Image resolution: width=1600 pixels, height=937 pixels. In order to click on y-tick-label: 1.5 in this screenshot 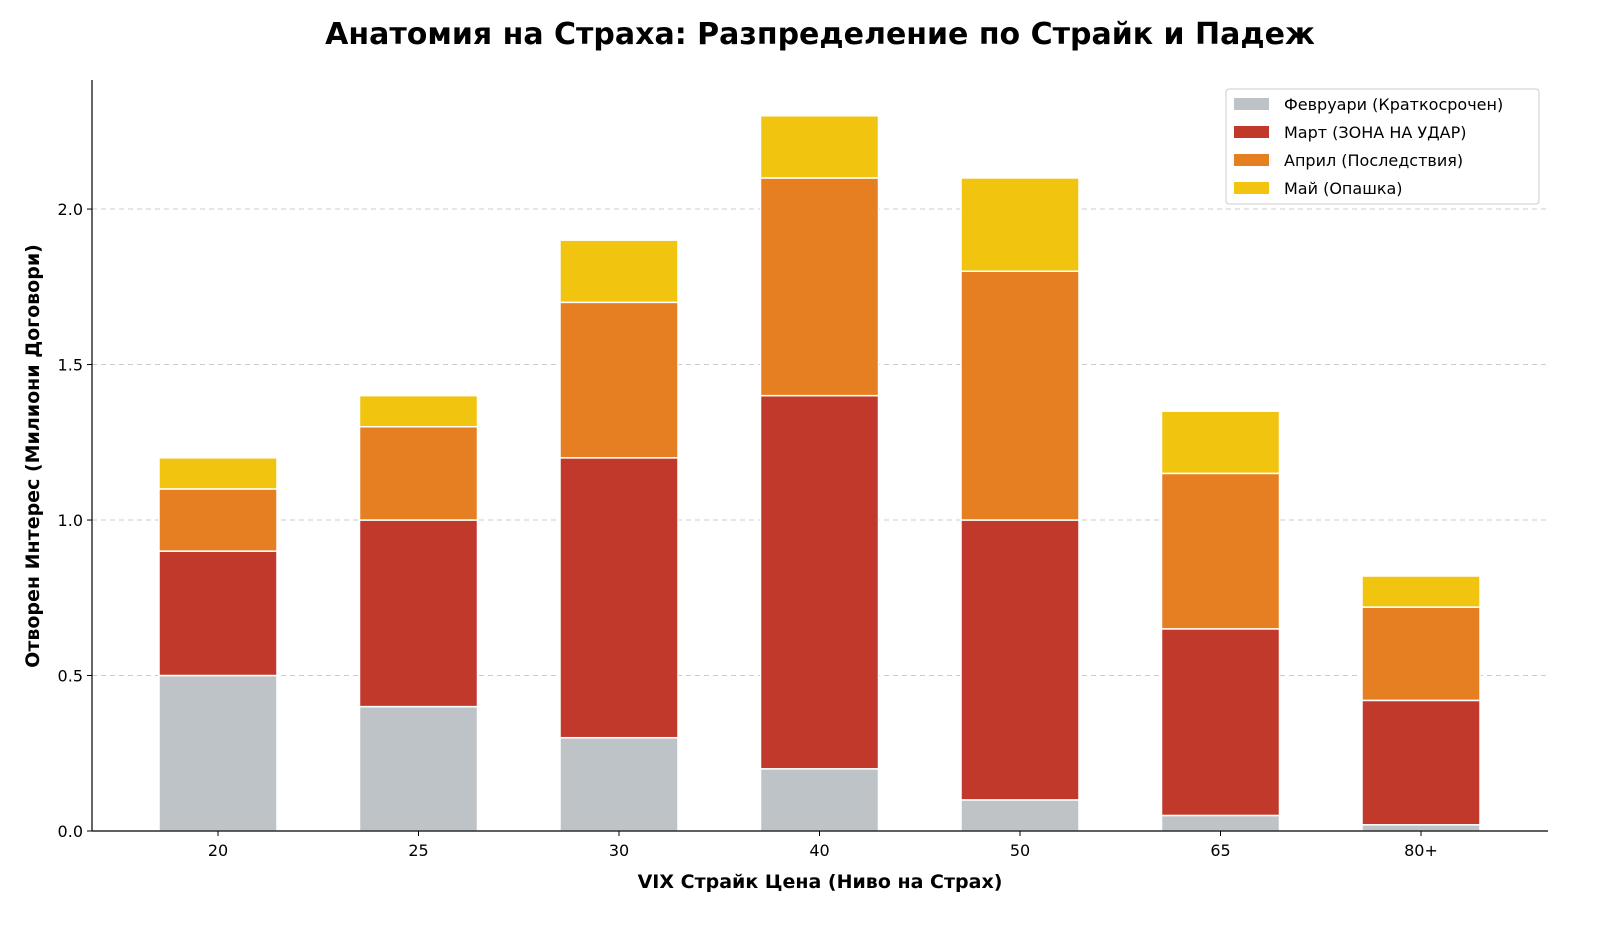, I will do `click(70, 365)`.